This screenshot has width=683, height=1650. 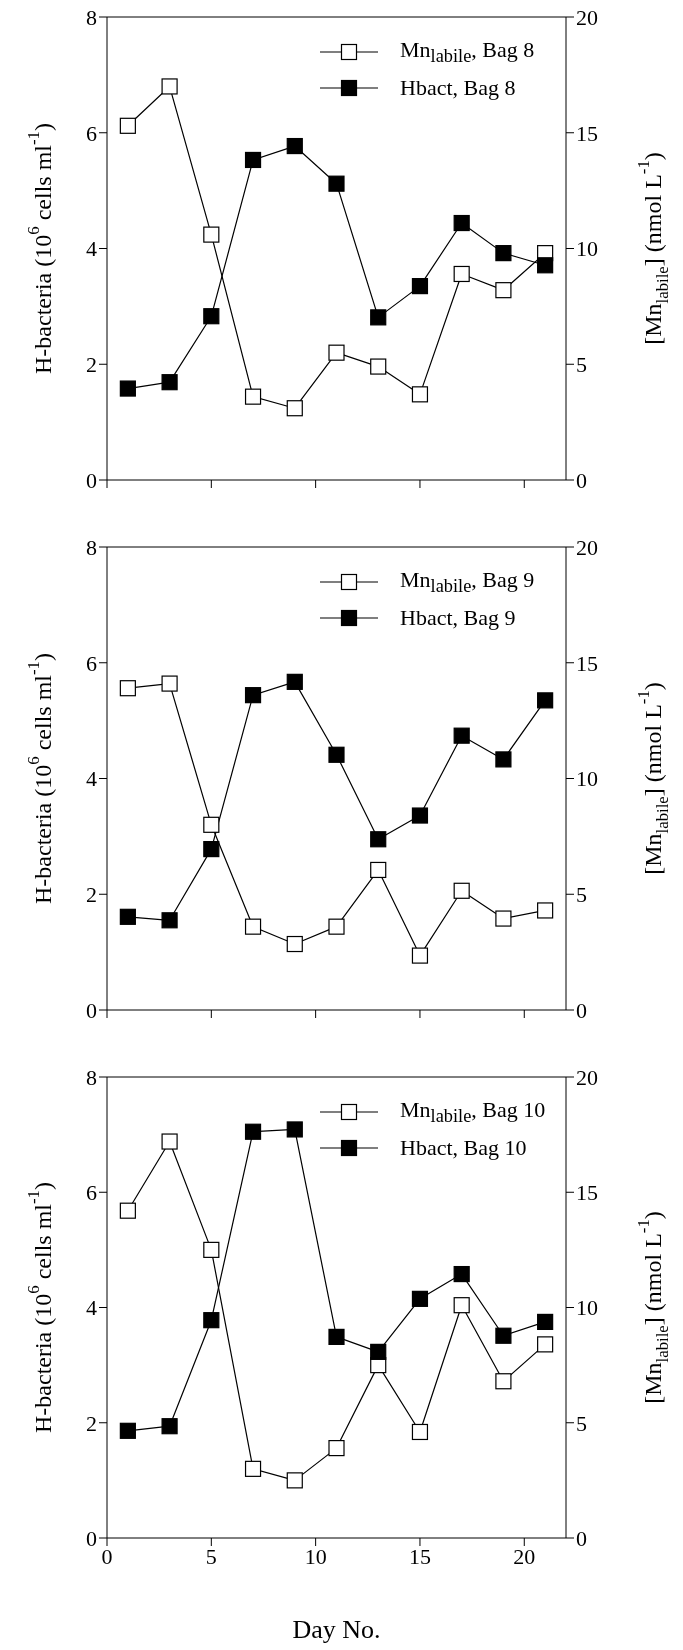 What do you see at coordinates (524, 1556) in the screenshot?
I see `x-tick-label: 20` at bounding box center [524, 1556].